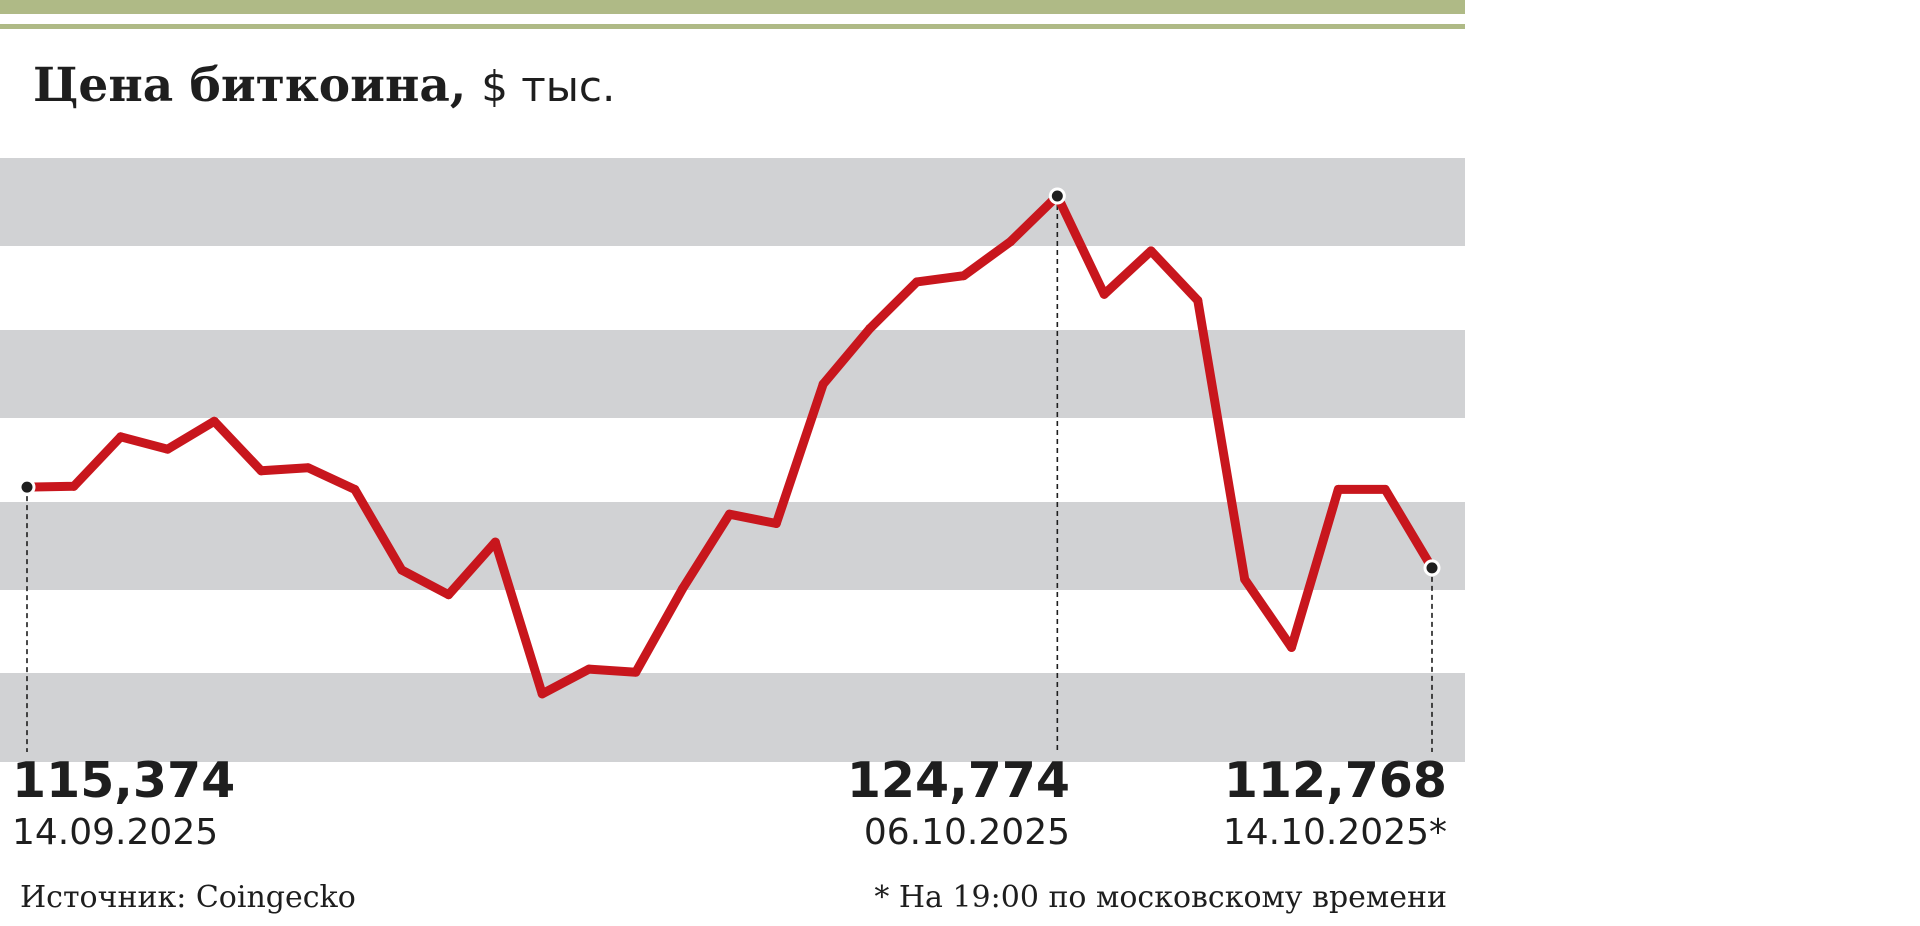  I want to click on callout-start-value: 115,374, so click(124, 780).